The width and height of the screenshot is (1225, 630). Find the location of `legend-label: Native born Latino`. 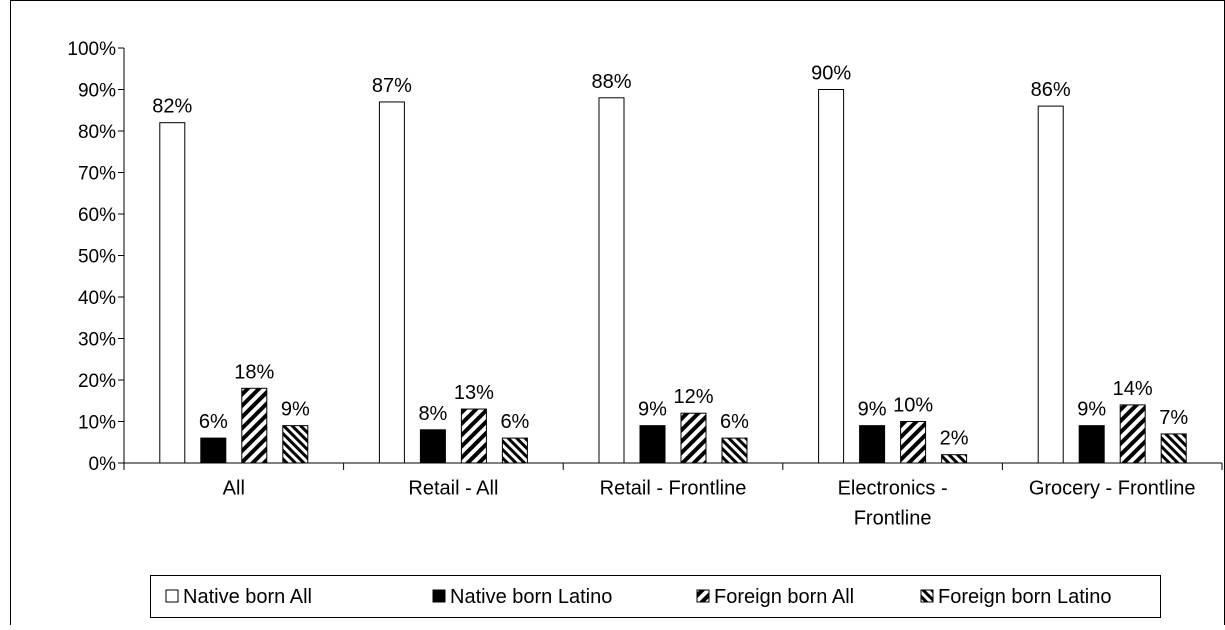

legend-label: Native born Latino is located at coordinates (531, 597).